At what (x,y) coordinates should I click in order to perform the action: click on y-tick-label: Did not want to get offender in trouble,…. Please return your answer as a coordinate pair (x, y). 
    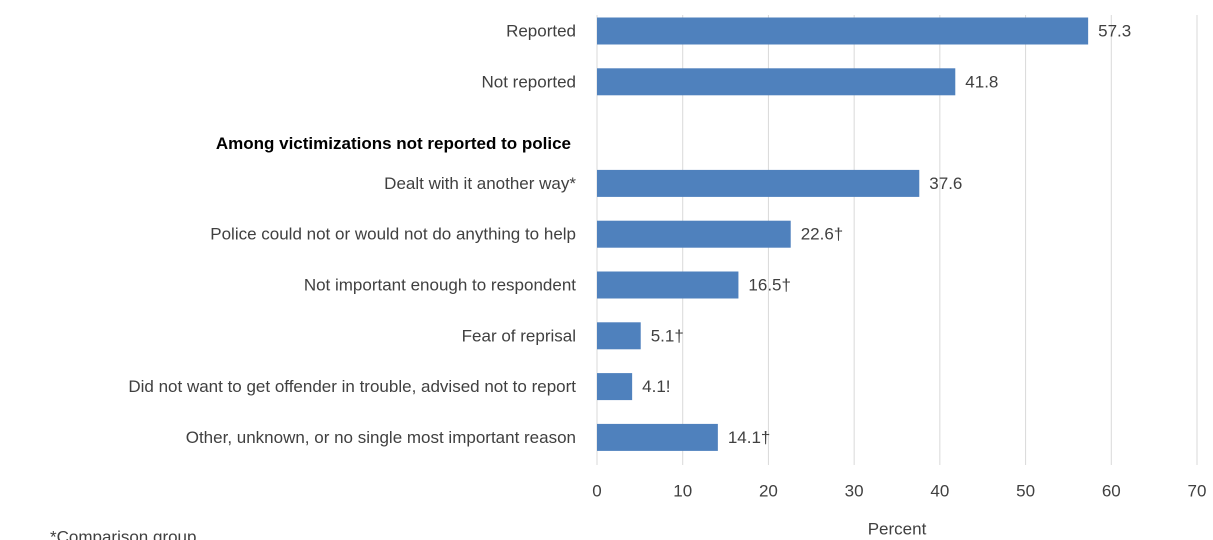
    Looking at the image, I should click on (352, 386).